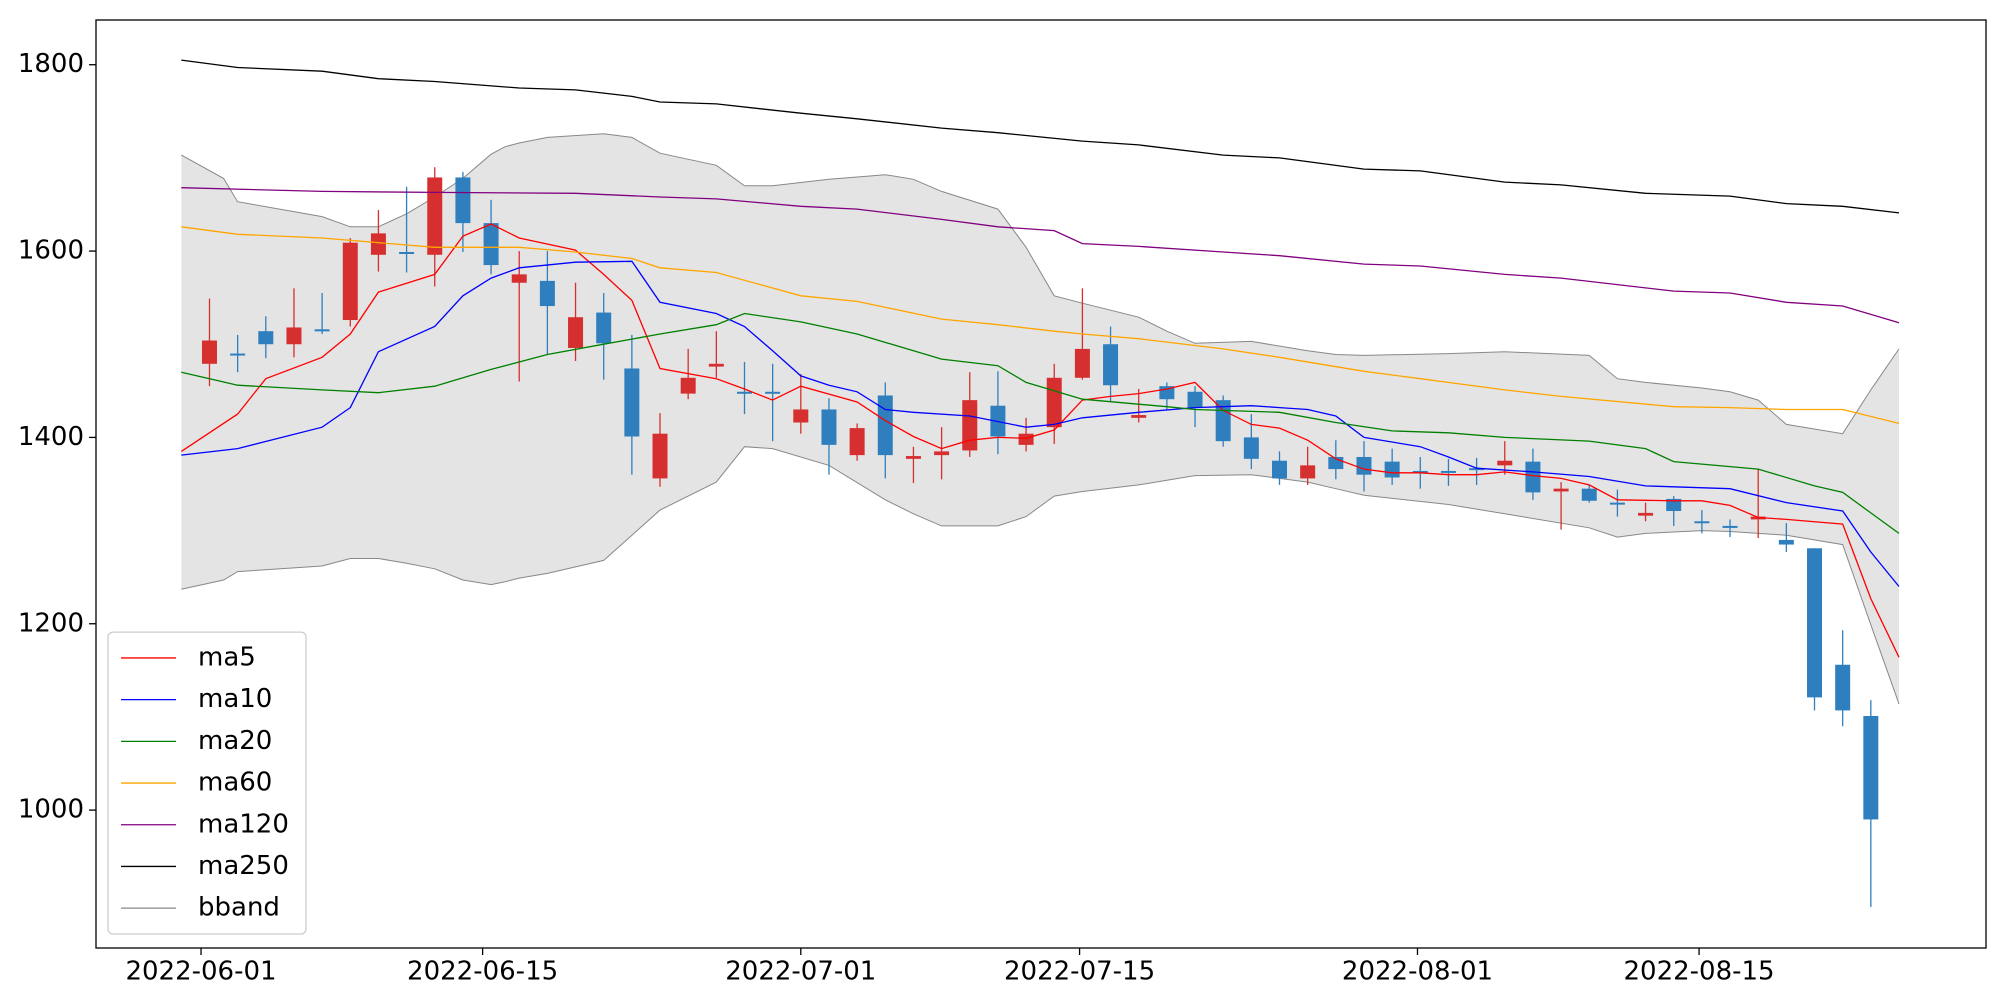  What do you see at coordinates (235, 741) in the screenshot?
I see `legend-label: ma20` at bounding box center [235, 741].